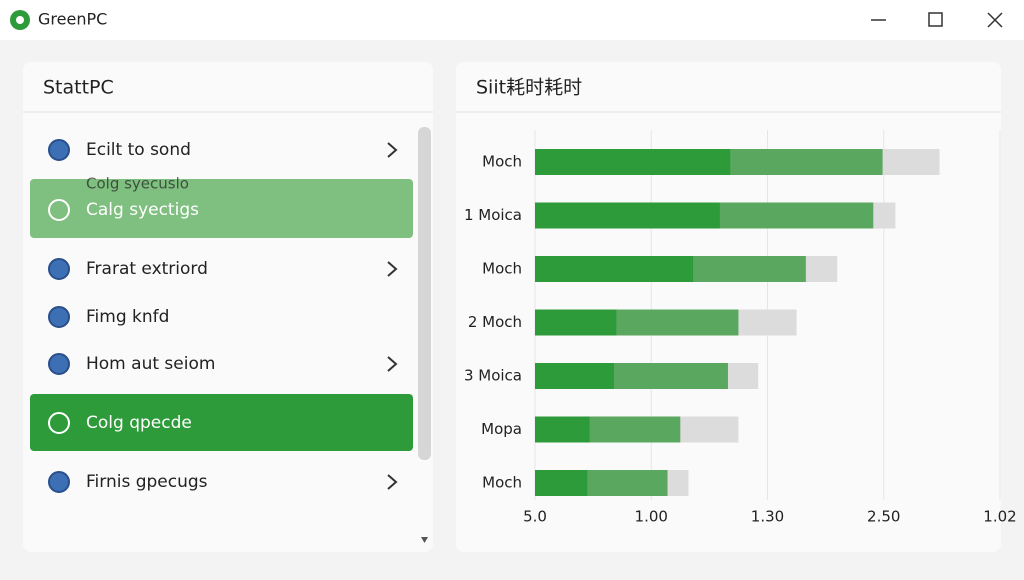 The height and width of the screenshot is (580, 1024). Describe the element at coordinates (493, 215) in the screenshot. I see `y-tick-label: 1 Moica` at that location.